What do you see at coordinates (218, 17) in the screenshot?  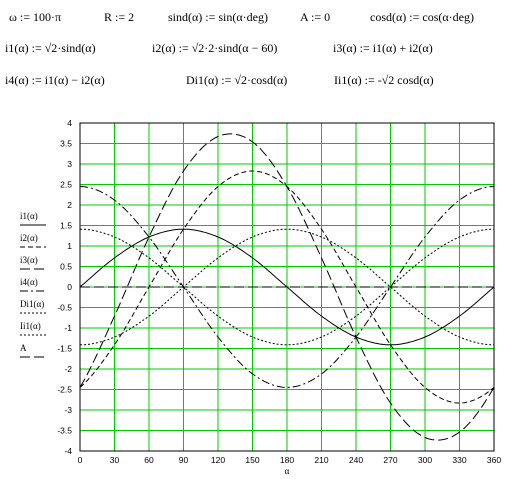 I see `sind-definition: sind(α) := sin(α·deg)` at bounding box center [218, 17].